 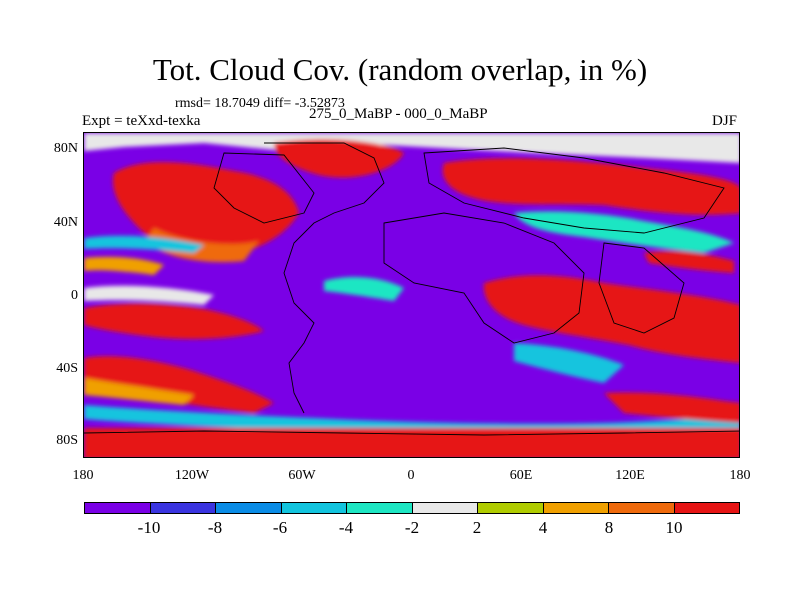 I want to click on colorbar-label: -10, so click(x=149, y=527).